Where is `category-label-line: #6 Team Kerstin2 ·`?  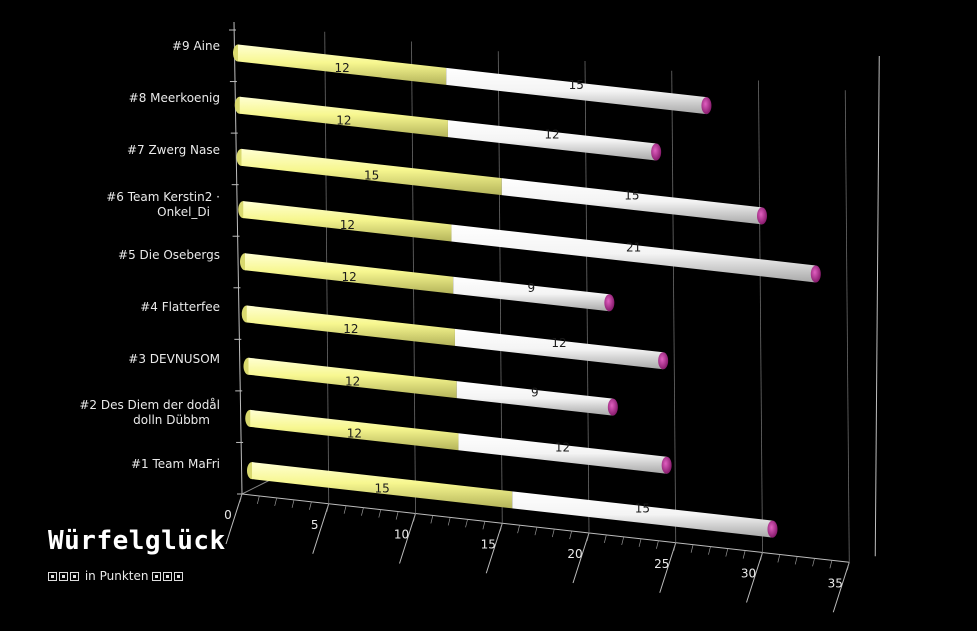
category-label-line: #6 Team Kerstin2 · is located at coordinates (163, 196).